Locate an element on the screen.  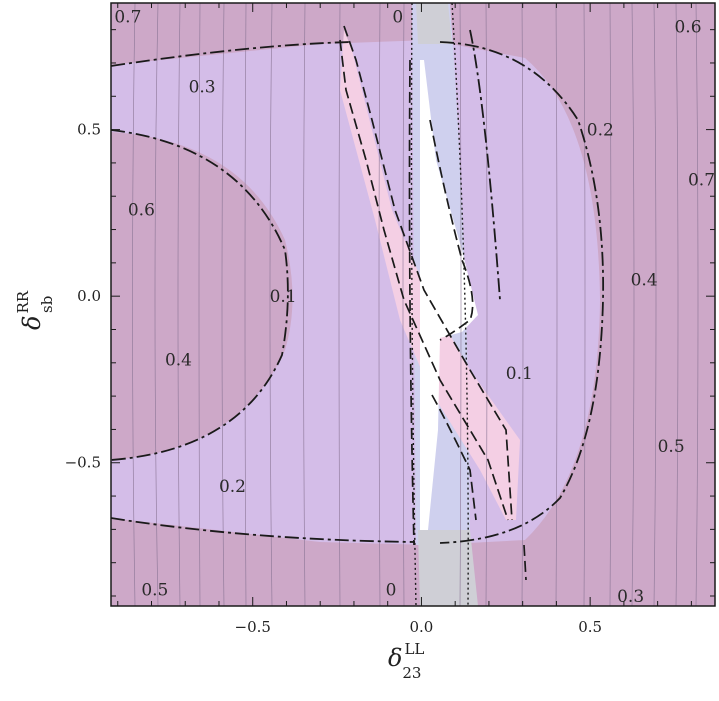
y-tick-label: −0.5 is located at coordinates (83, 463).